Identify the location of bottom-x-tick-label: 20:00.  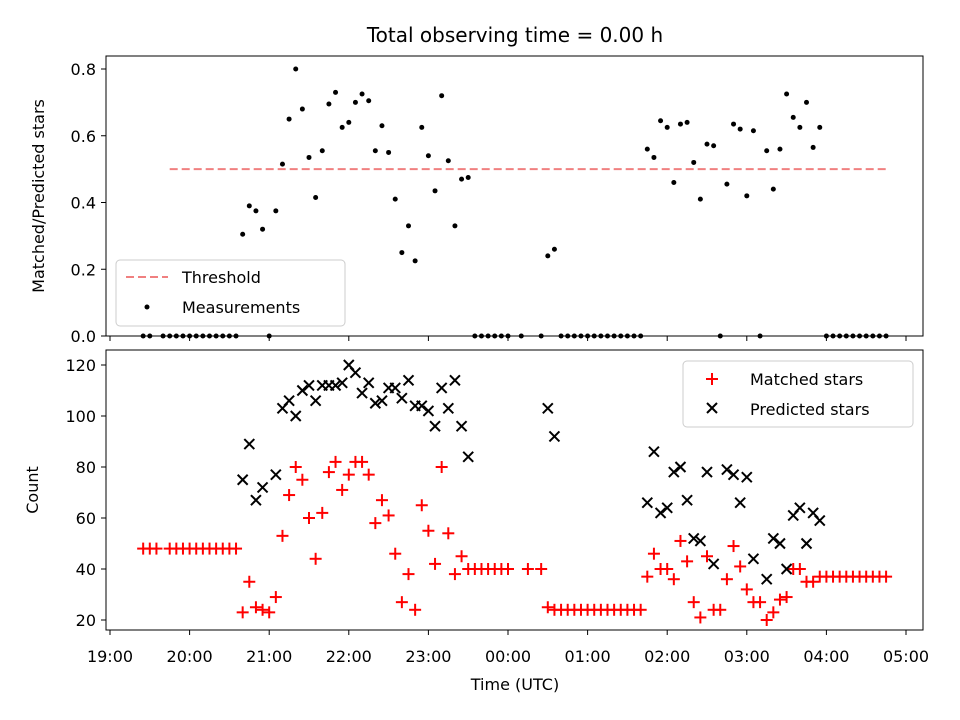
(190, 656).